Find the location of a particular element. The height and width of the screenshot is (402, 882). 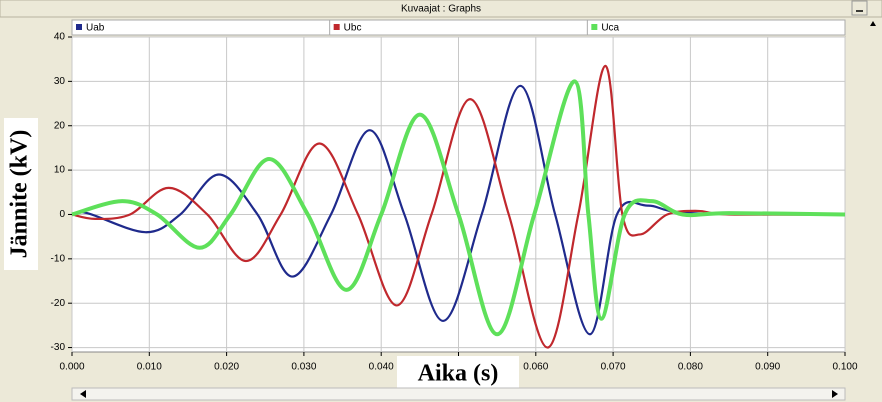

y-tick-label: 0 is located at coordinates (62, 214).